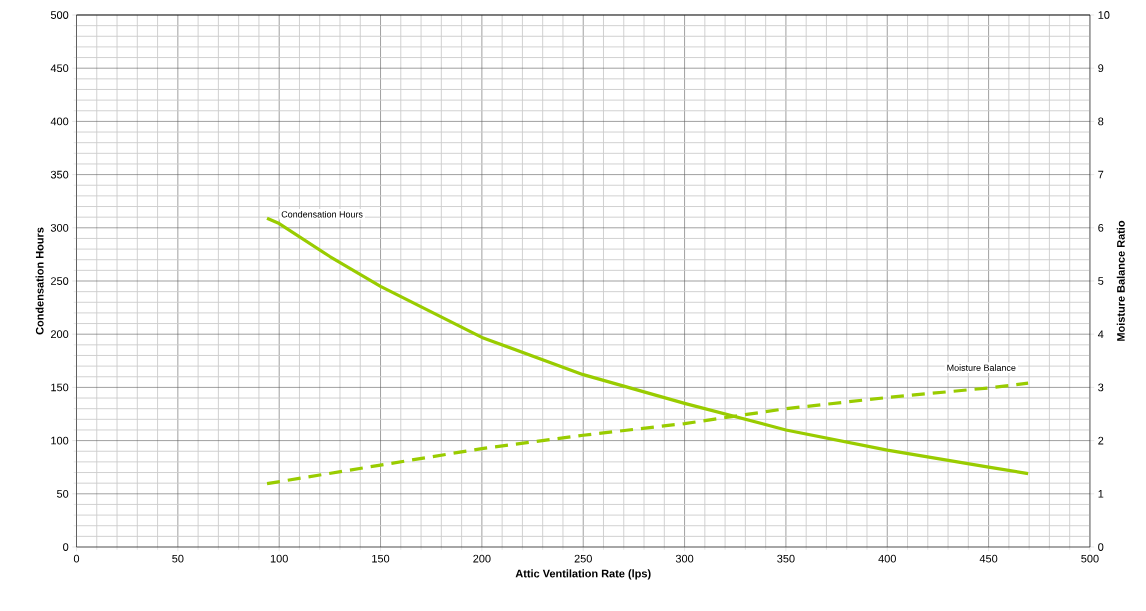  Describe the element at coordinates (786, 558) in the screenshot. I see `x-tick-label: 350` at that location.